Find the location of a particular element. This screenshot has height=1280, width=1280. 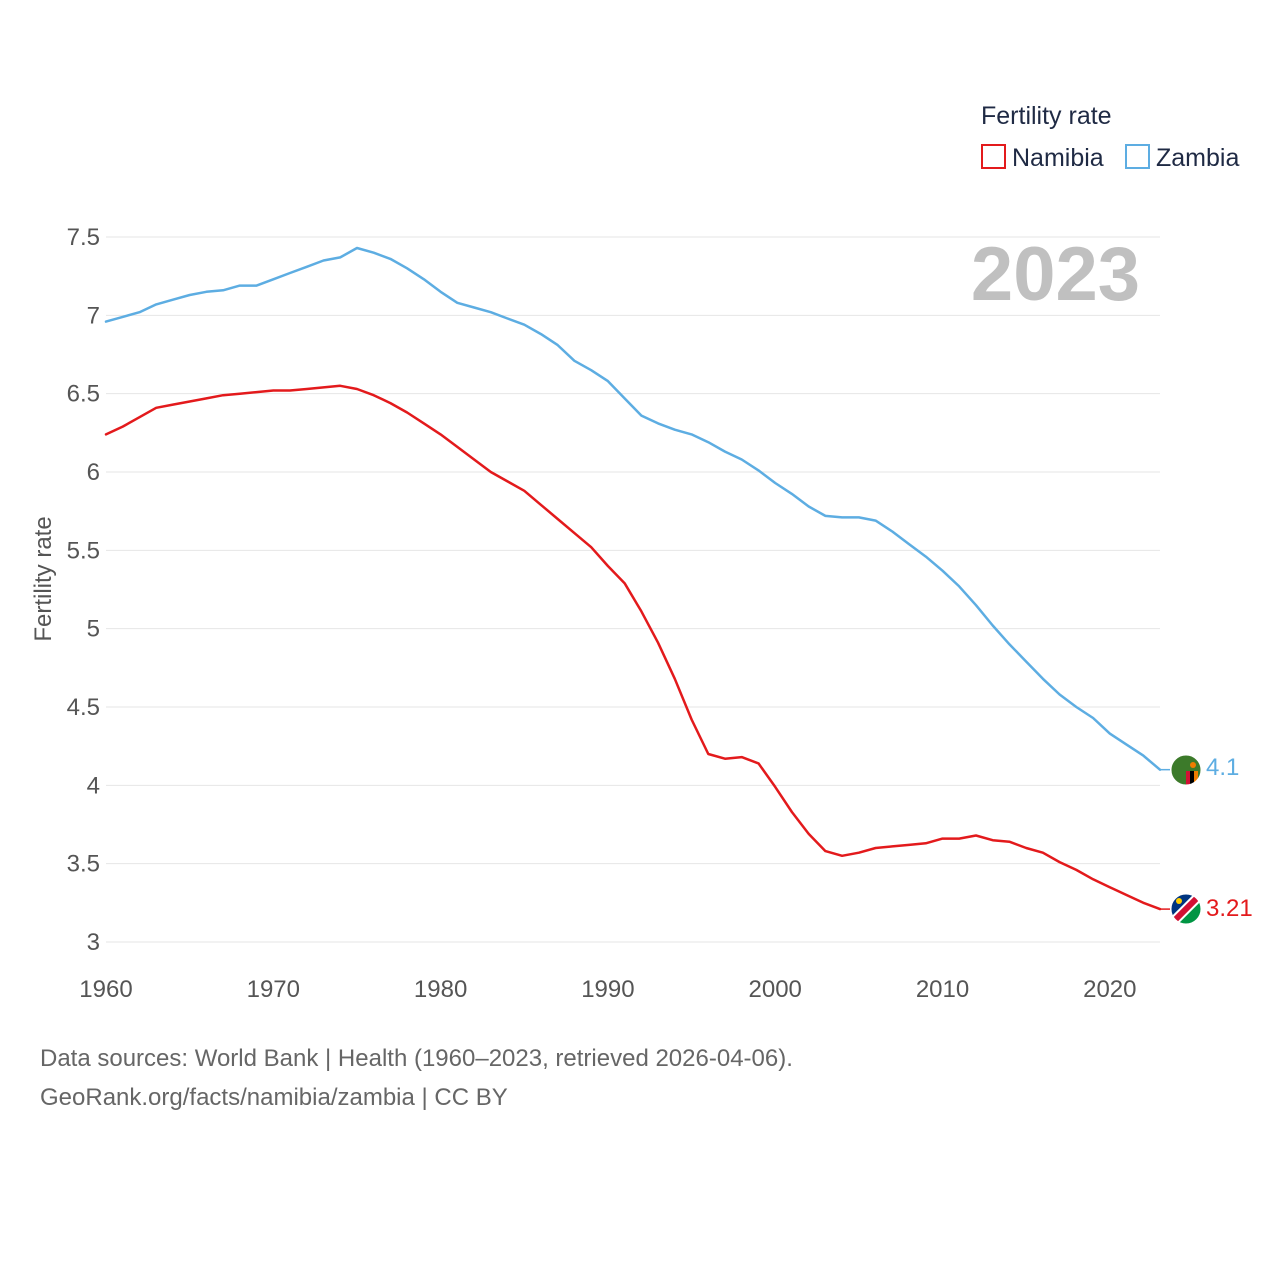

y-axis-label: Fertility rate is located at coordinates (43, 578).